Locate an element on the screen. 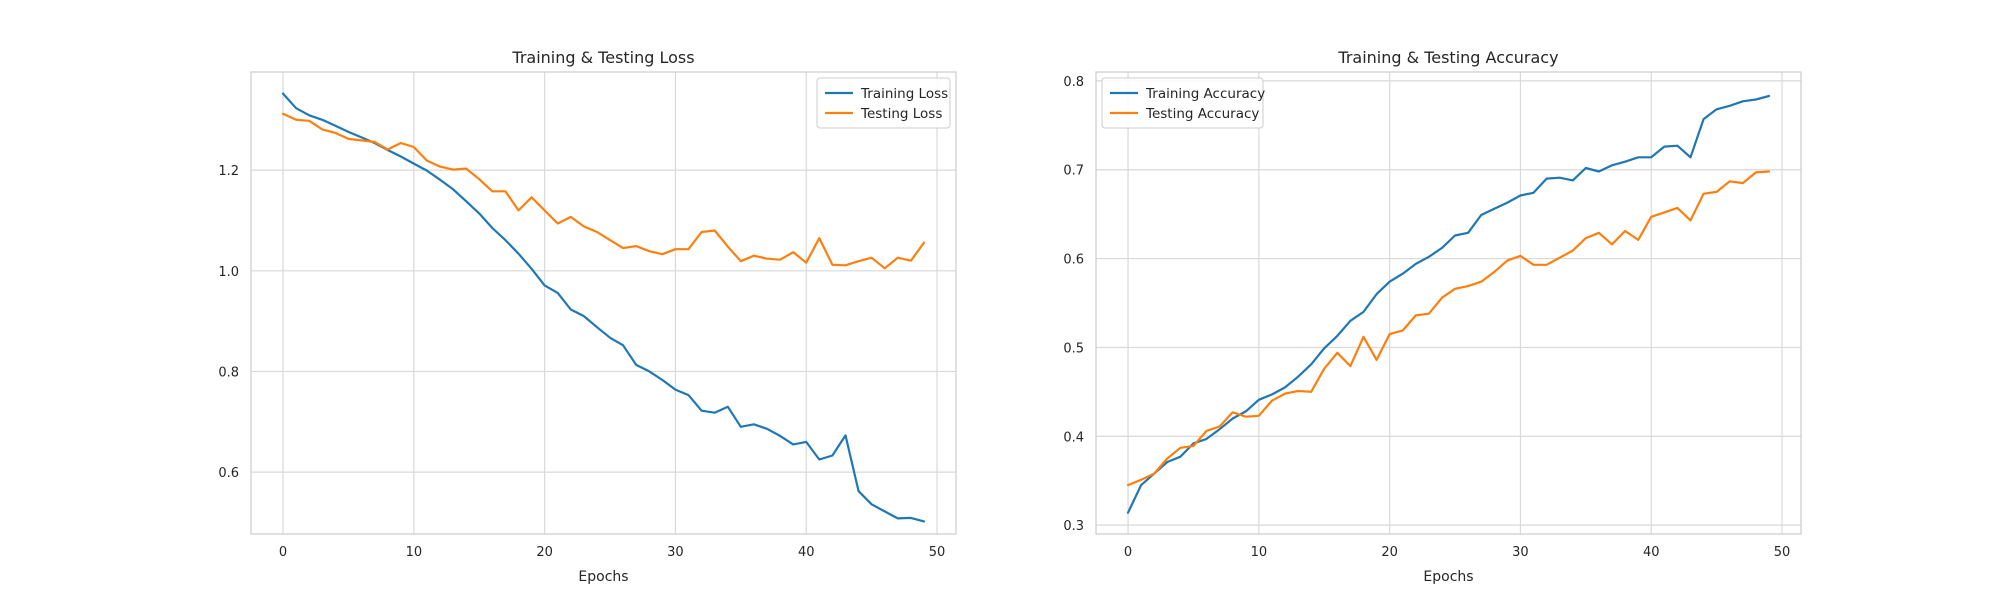  y-tick-label: 1.2 is located at coordinates (228, 171).